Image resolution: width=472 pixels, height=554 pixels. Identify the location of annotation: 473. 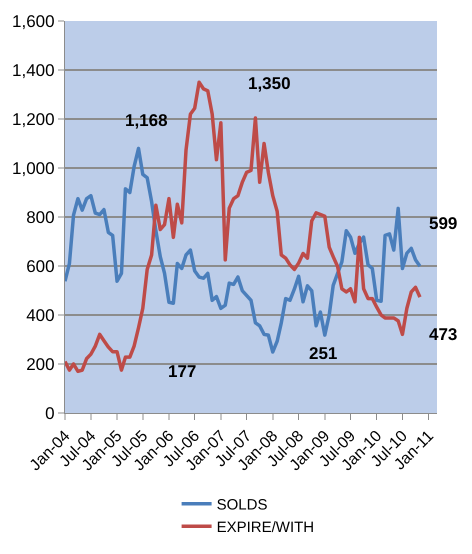
(443, 334).